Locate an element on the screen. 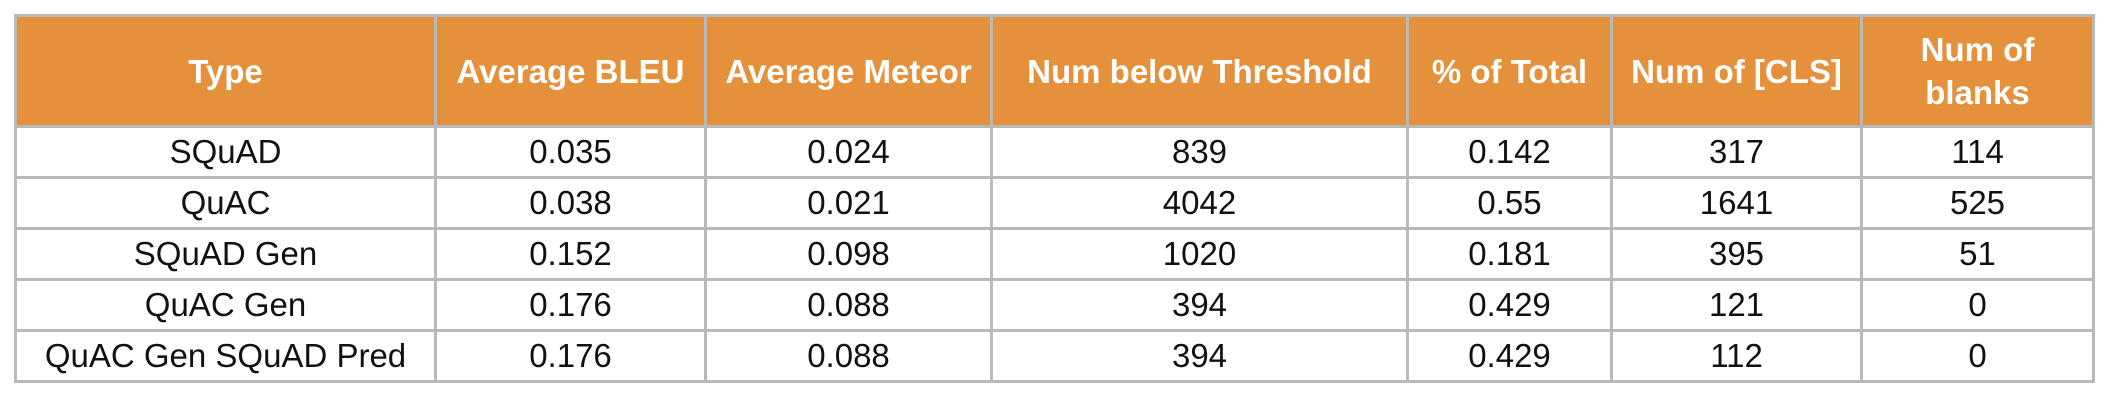 This screenshot has height=410, width=2106. cell-num-of-blanks: 525 is located at coordinates (1977, 203).